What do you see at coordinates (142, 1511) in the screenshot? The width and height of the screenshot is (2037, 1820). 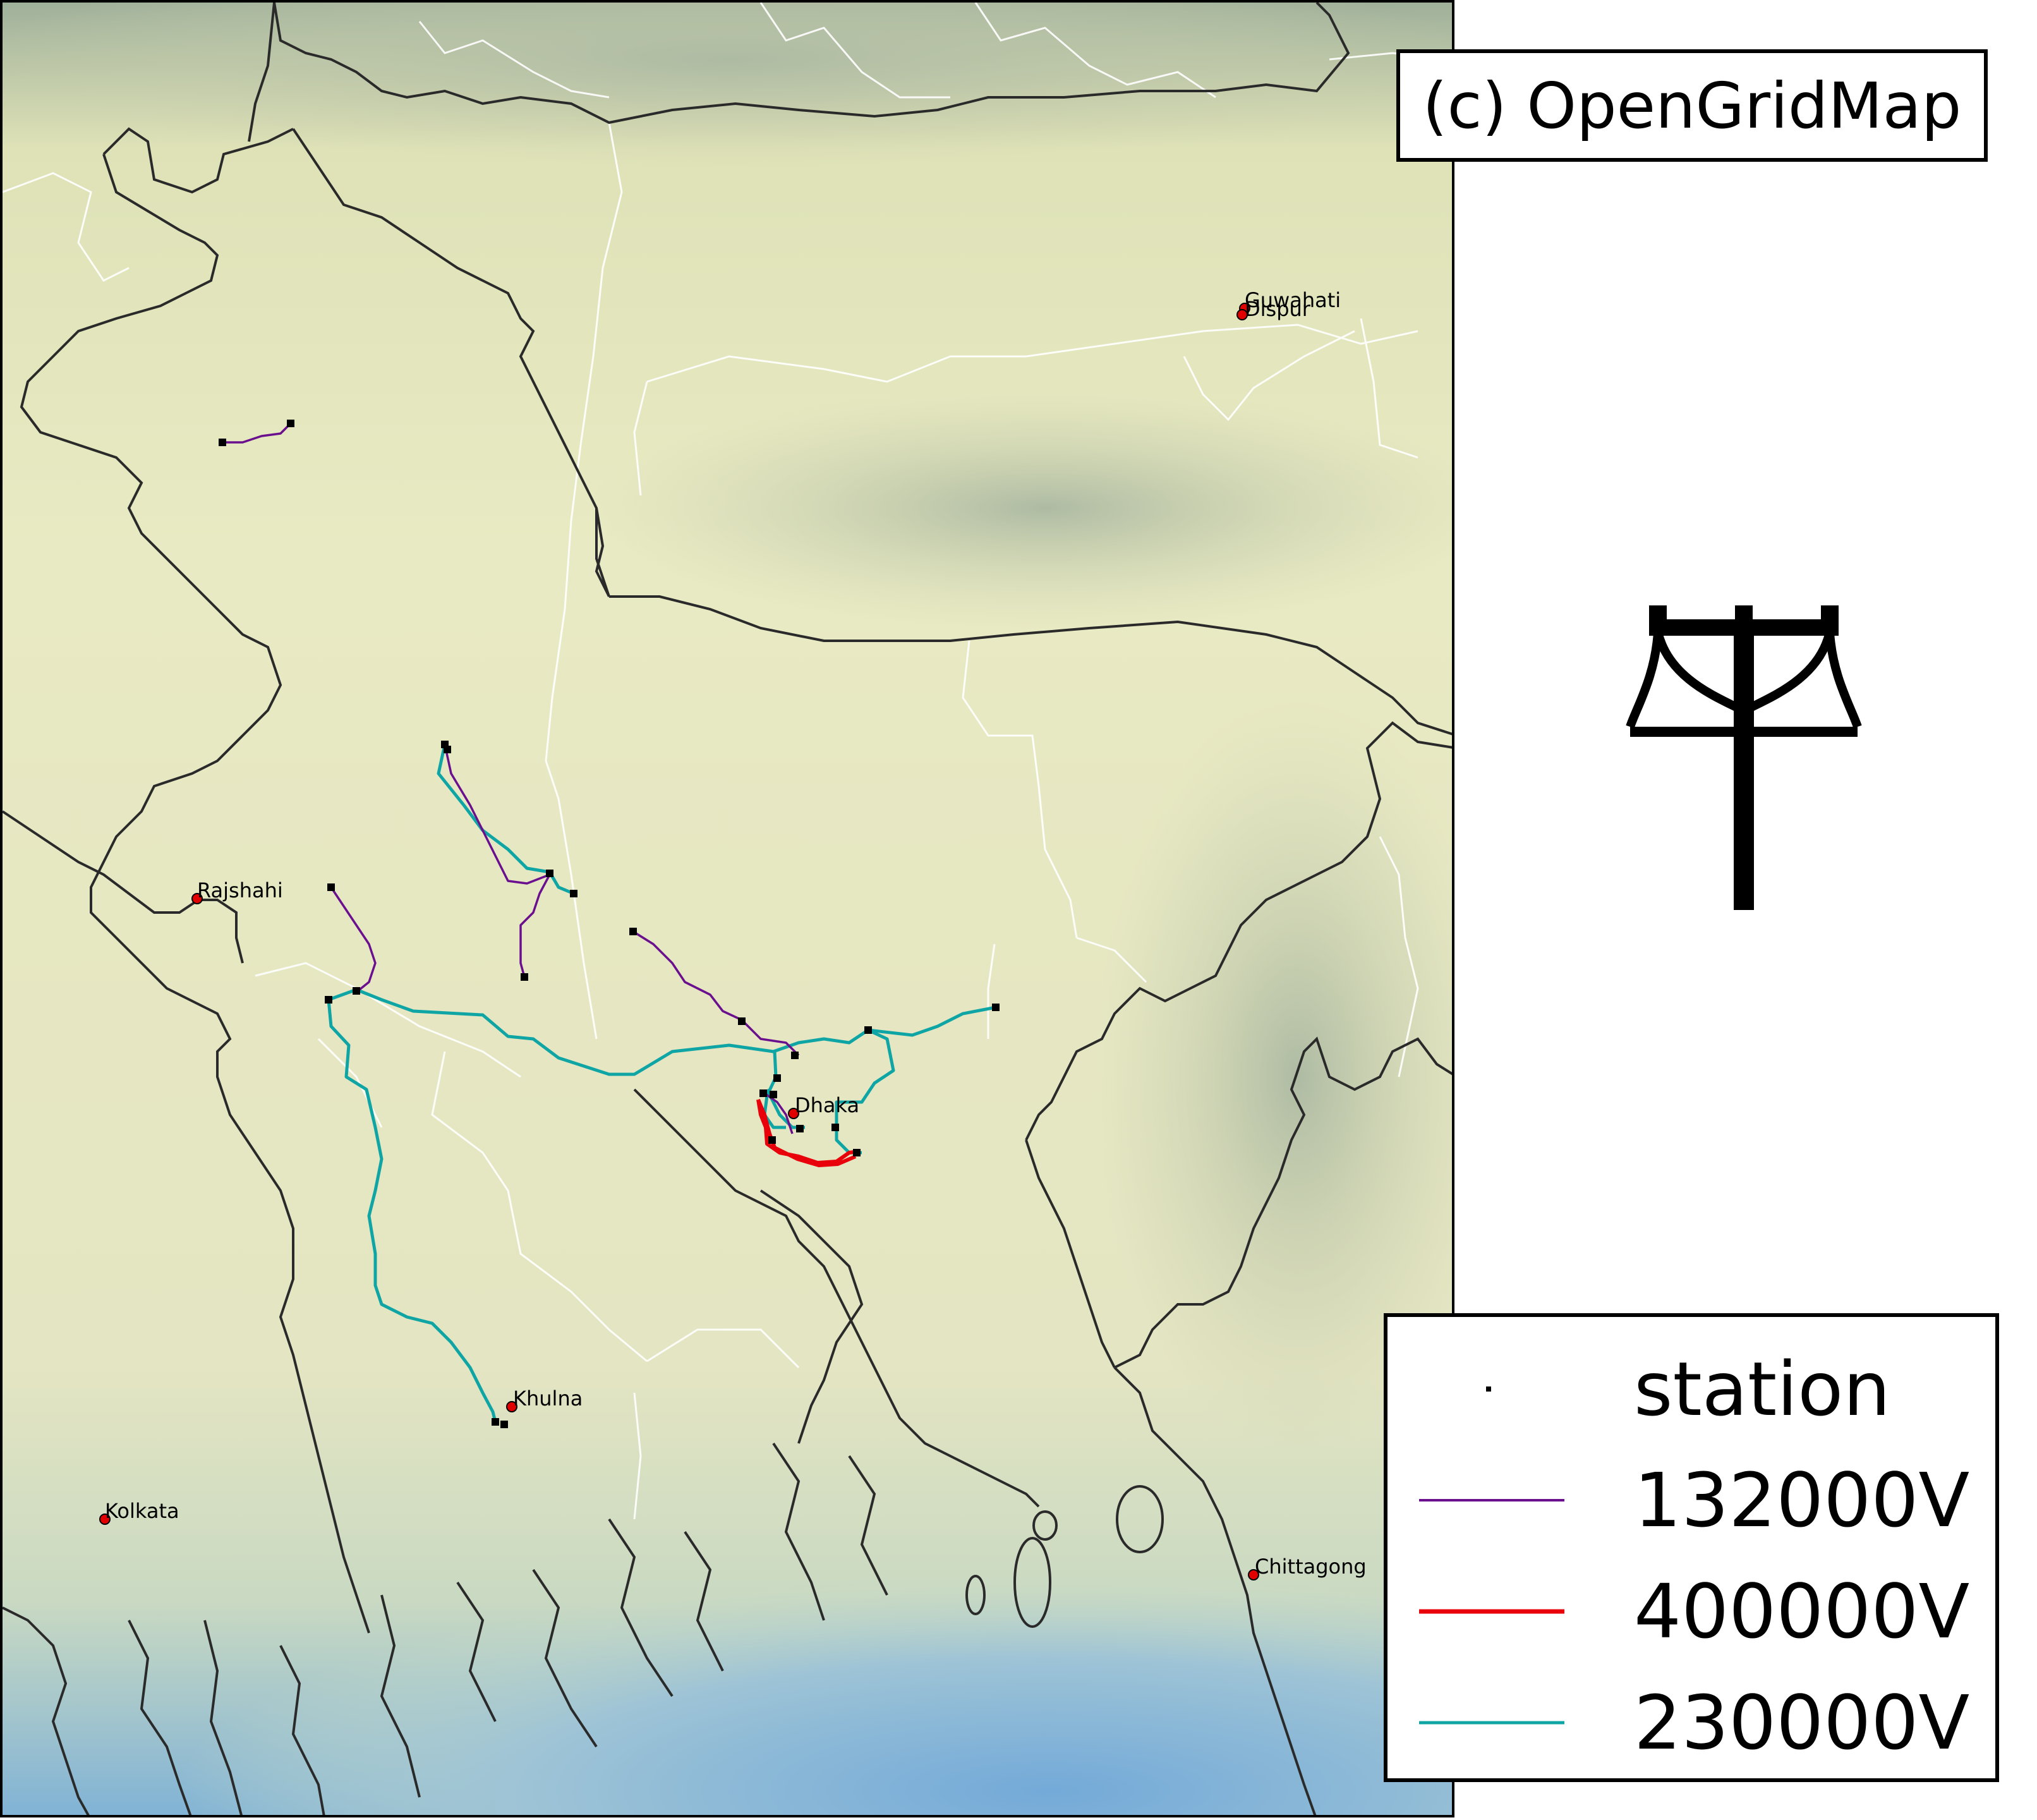 I see `svg-text: Kolkata` at bounding box center [142, 1511].